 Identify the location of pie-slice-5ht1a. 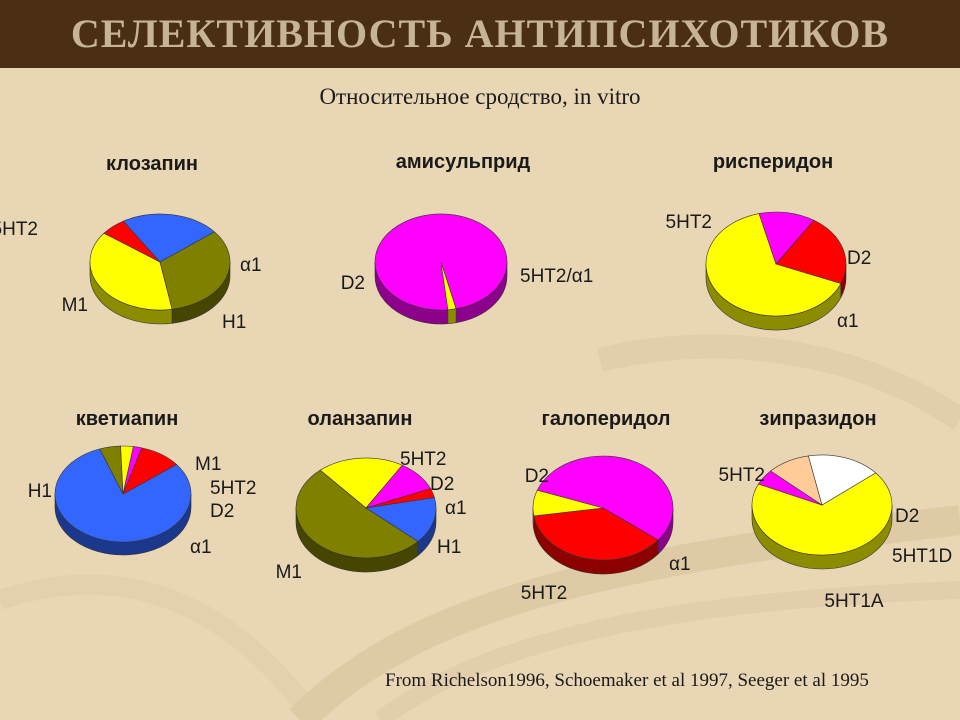
(842, 480).